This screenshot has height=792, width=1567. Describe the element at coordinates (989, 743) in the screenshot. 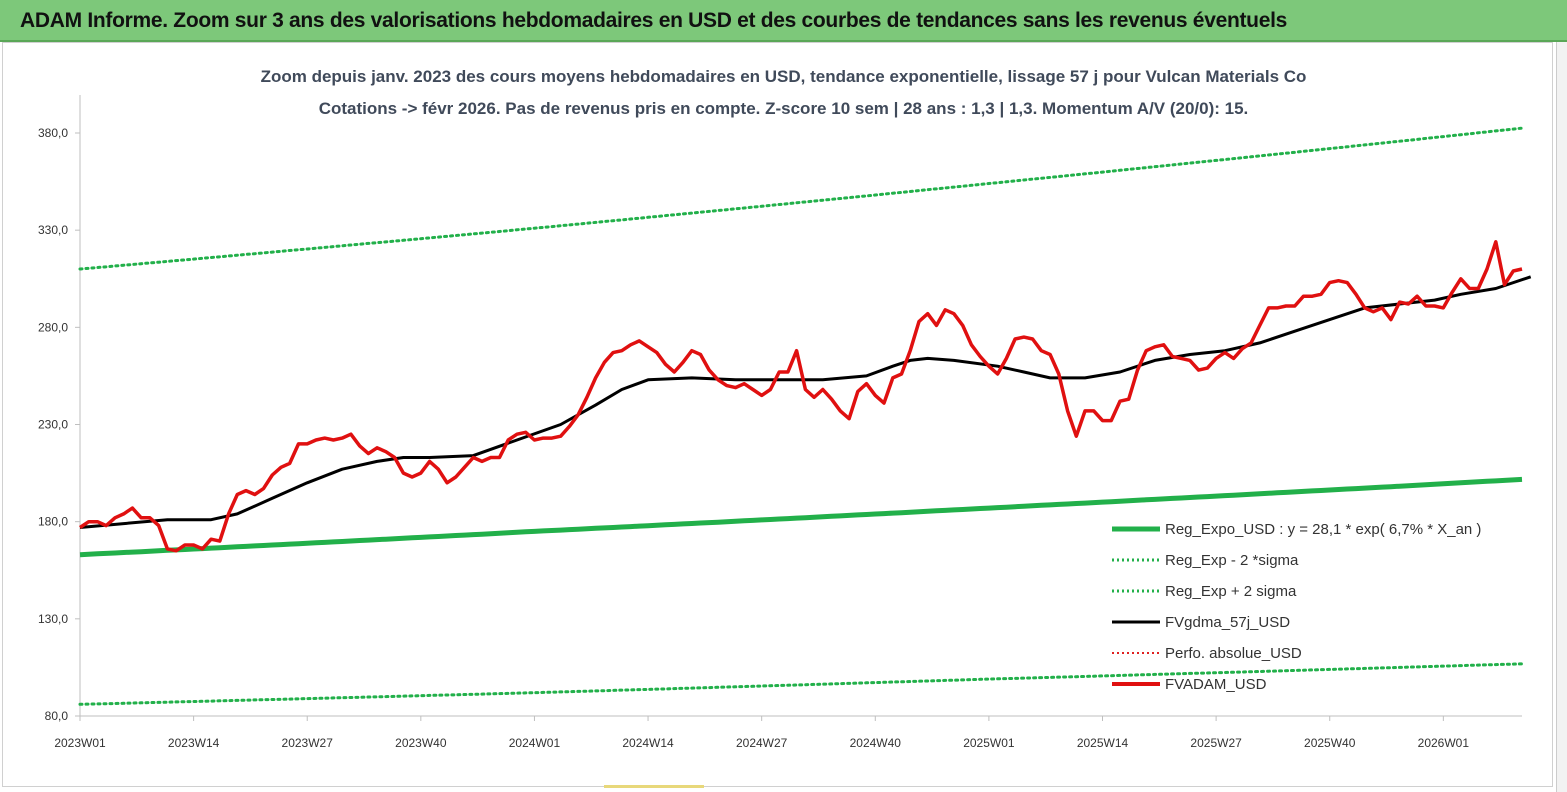

I see `x-tick-label: 2025W01` at that location.